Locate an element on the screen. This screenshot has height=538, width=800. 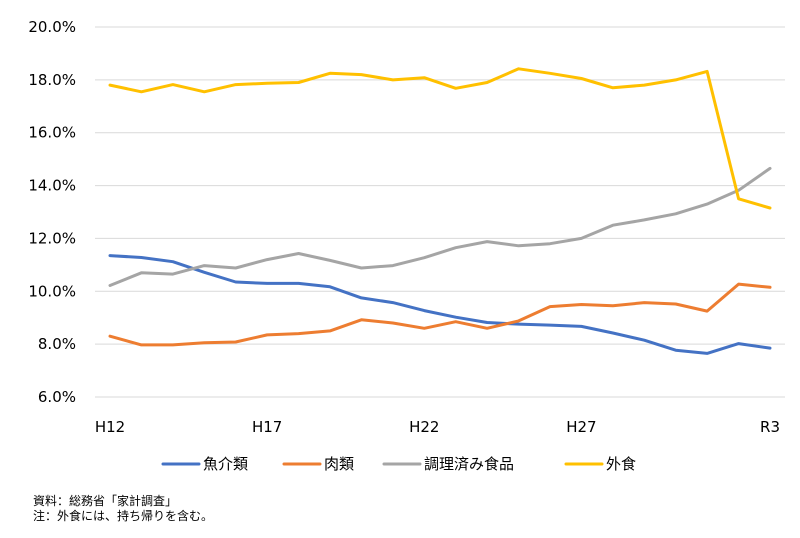
x-tick-label: H22 is located at coordinates (424, 427).